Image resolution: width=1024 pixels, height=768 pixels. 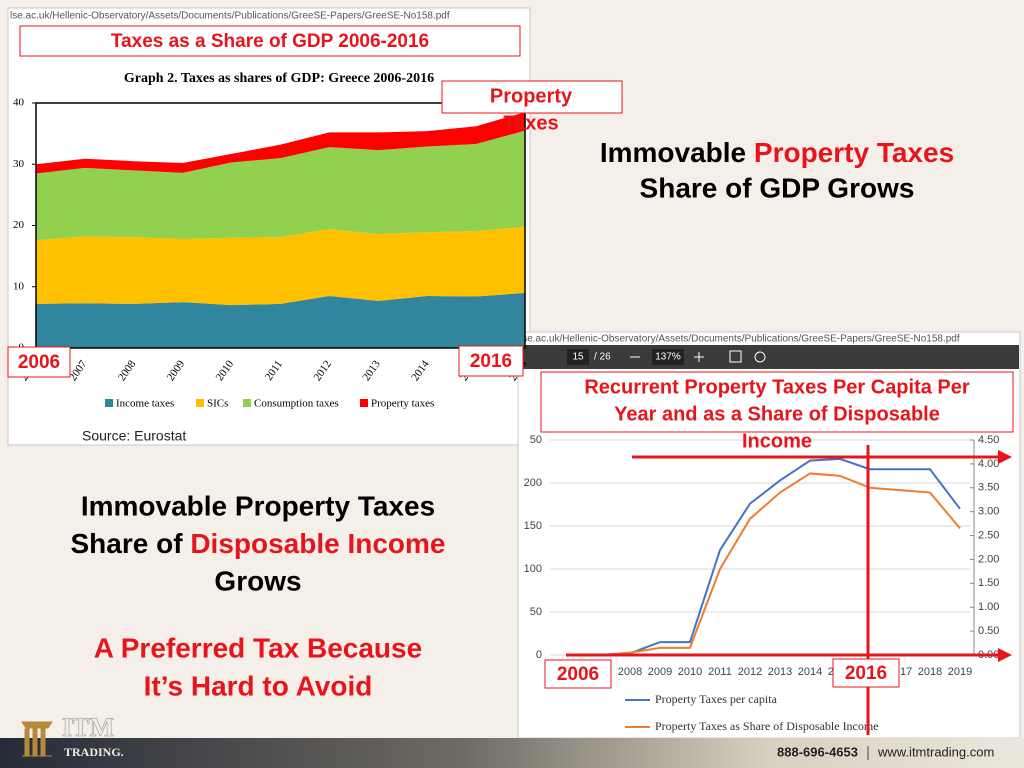 What do you see at coordinates (258, 647) in the screenshot?
I see `tagline: A Preferred Tax Because` at bounding box center [258, 647].